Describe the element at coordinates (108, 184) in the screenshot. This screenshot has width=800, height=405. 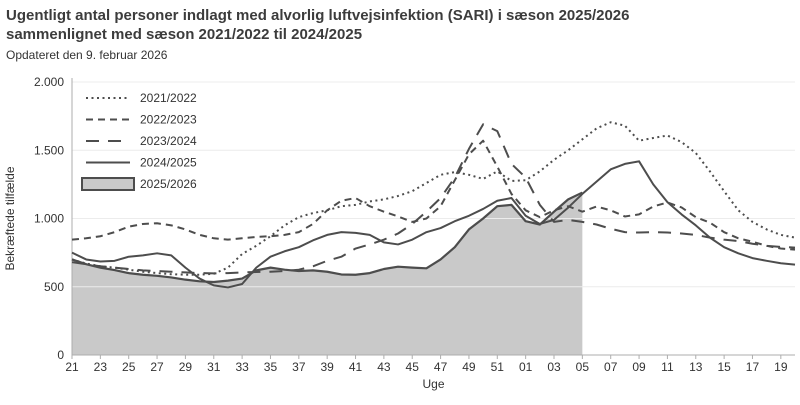
I see `legend-swatch-2025-2026` at that location.